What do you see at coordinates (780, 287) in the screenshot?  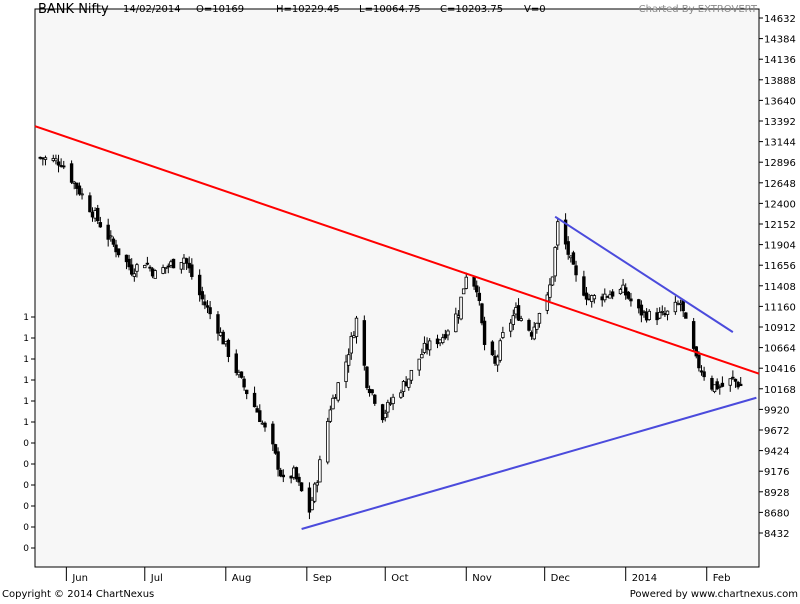 I see `y-tick-label: 11408` at bounding box center [780, 287].